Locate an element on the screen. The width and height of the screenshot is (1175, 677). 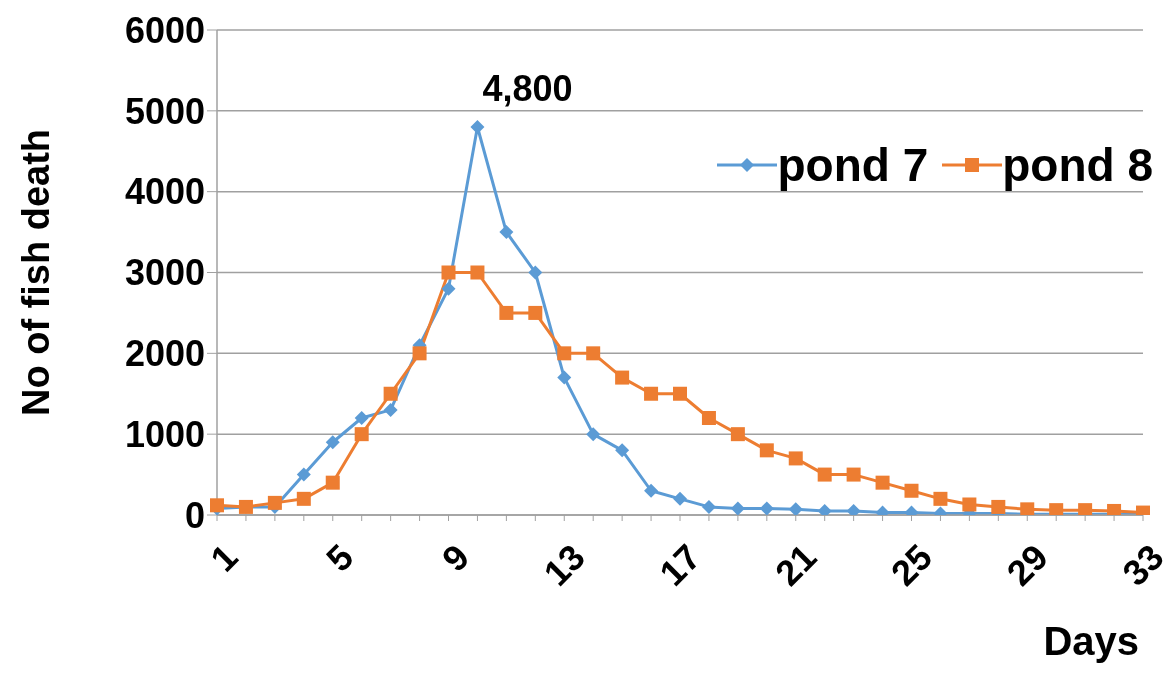
y-tick-label: 5000 is located at coordinates (164, 111).